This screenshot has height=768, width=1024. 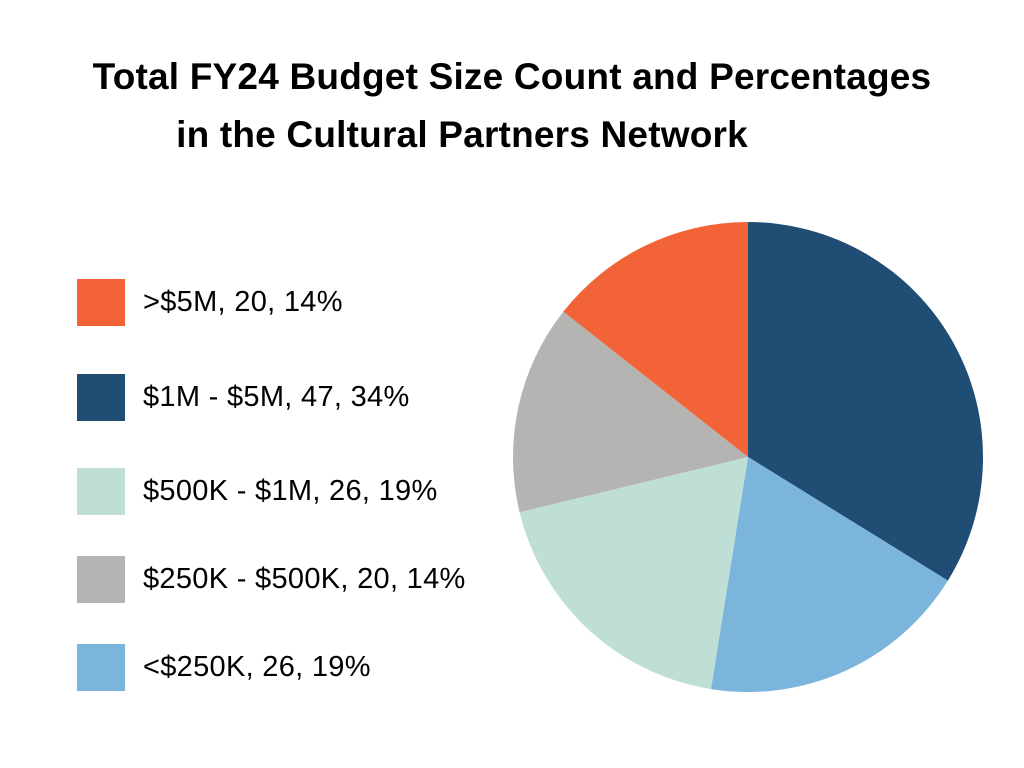 What do you see at coordinates (655, 339) in the screenshot?
I see `pie-slice-5m` at bounding box center [655, 339].